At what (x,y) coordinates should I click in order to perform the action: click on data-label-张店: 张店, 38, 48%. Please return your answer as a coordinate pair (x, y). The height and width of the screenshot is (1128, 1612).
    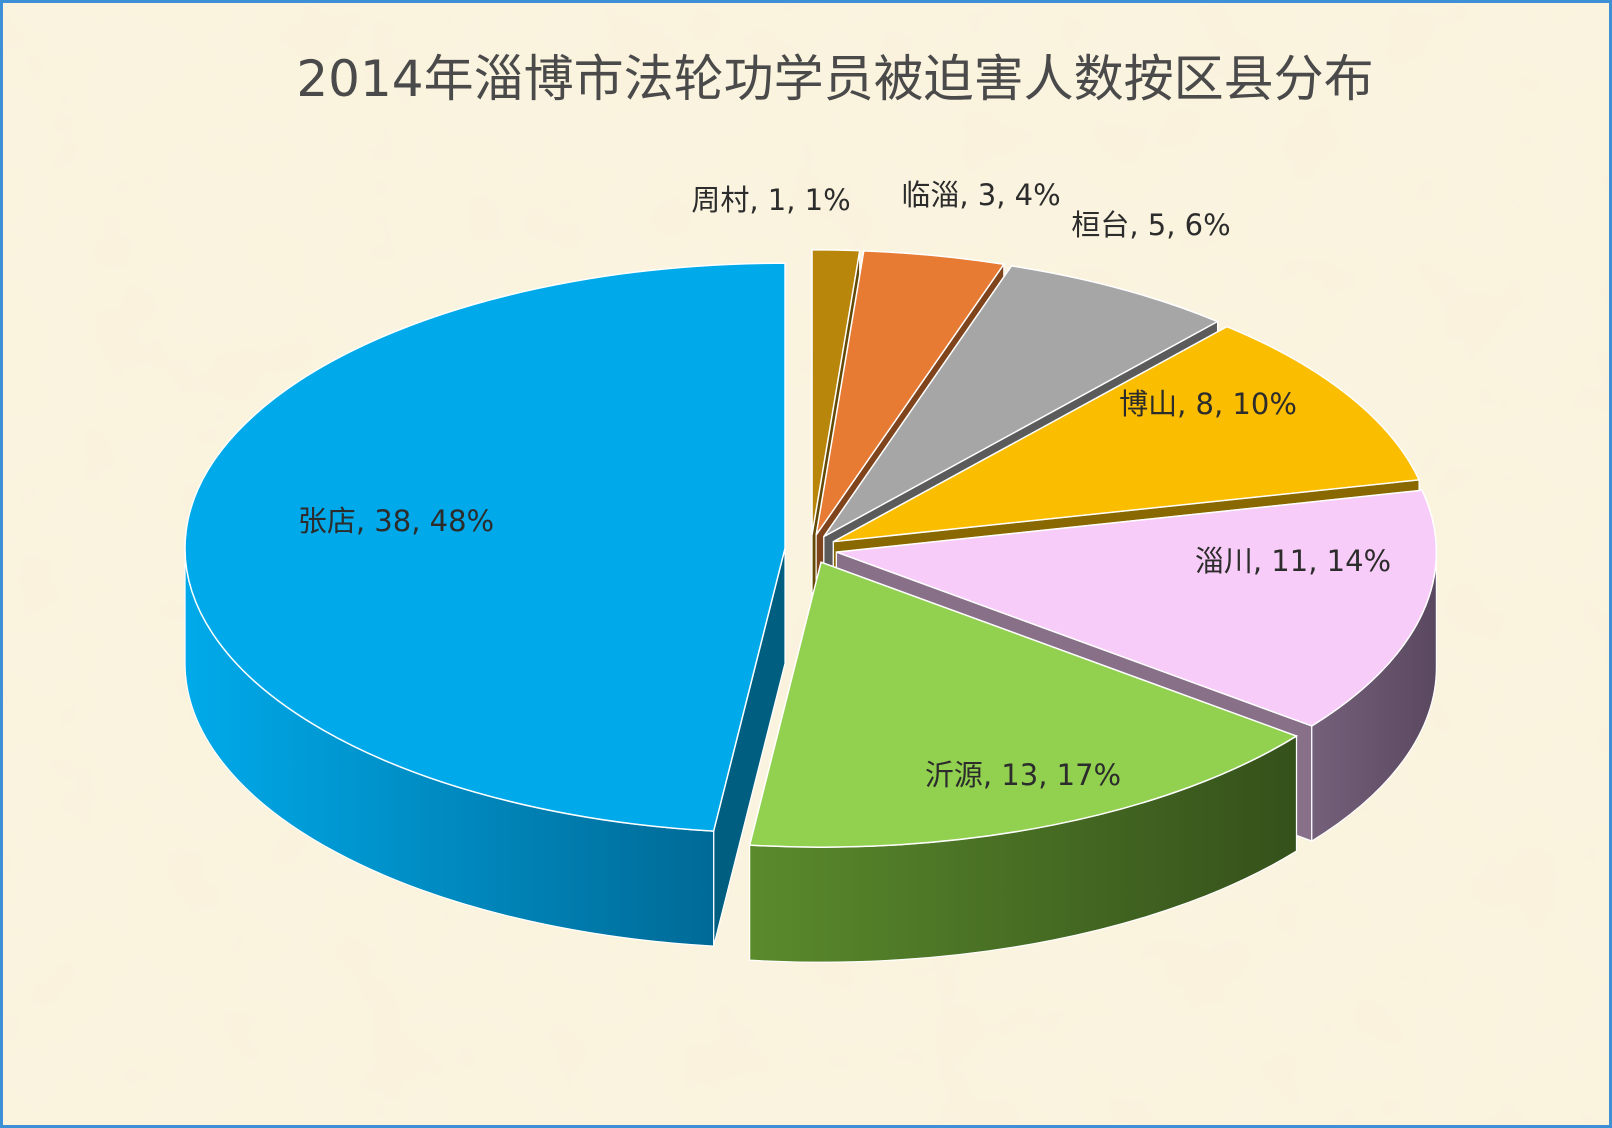
    Looking at the image, I should click on (396, 521).